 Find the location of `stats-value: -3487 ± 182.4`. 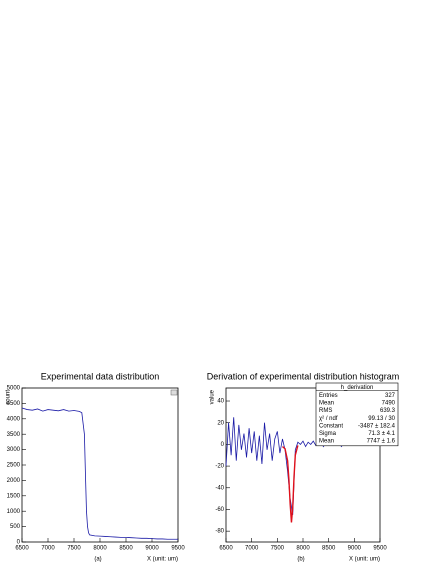

stats-value: -3487 ± 182.4 is located at coordinates (377, 426).